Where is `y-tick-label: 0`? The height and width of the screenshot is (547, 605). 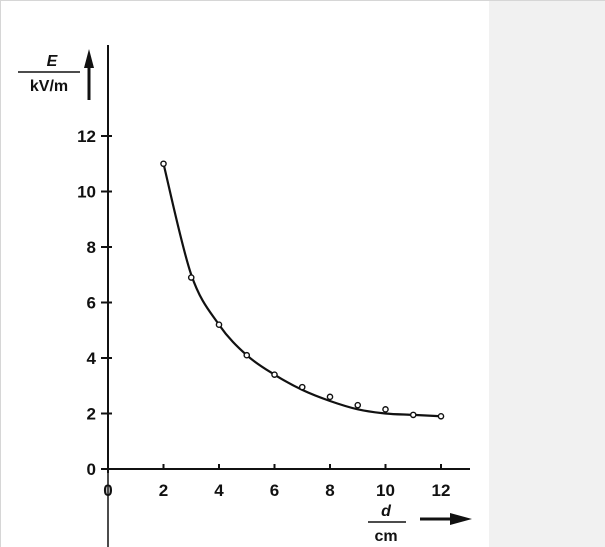 y-tick-label: 0 is located at coordinates (91, 469).